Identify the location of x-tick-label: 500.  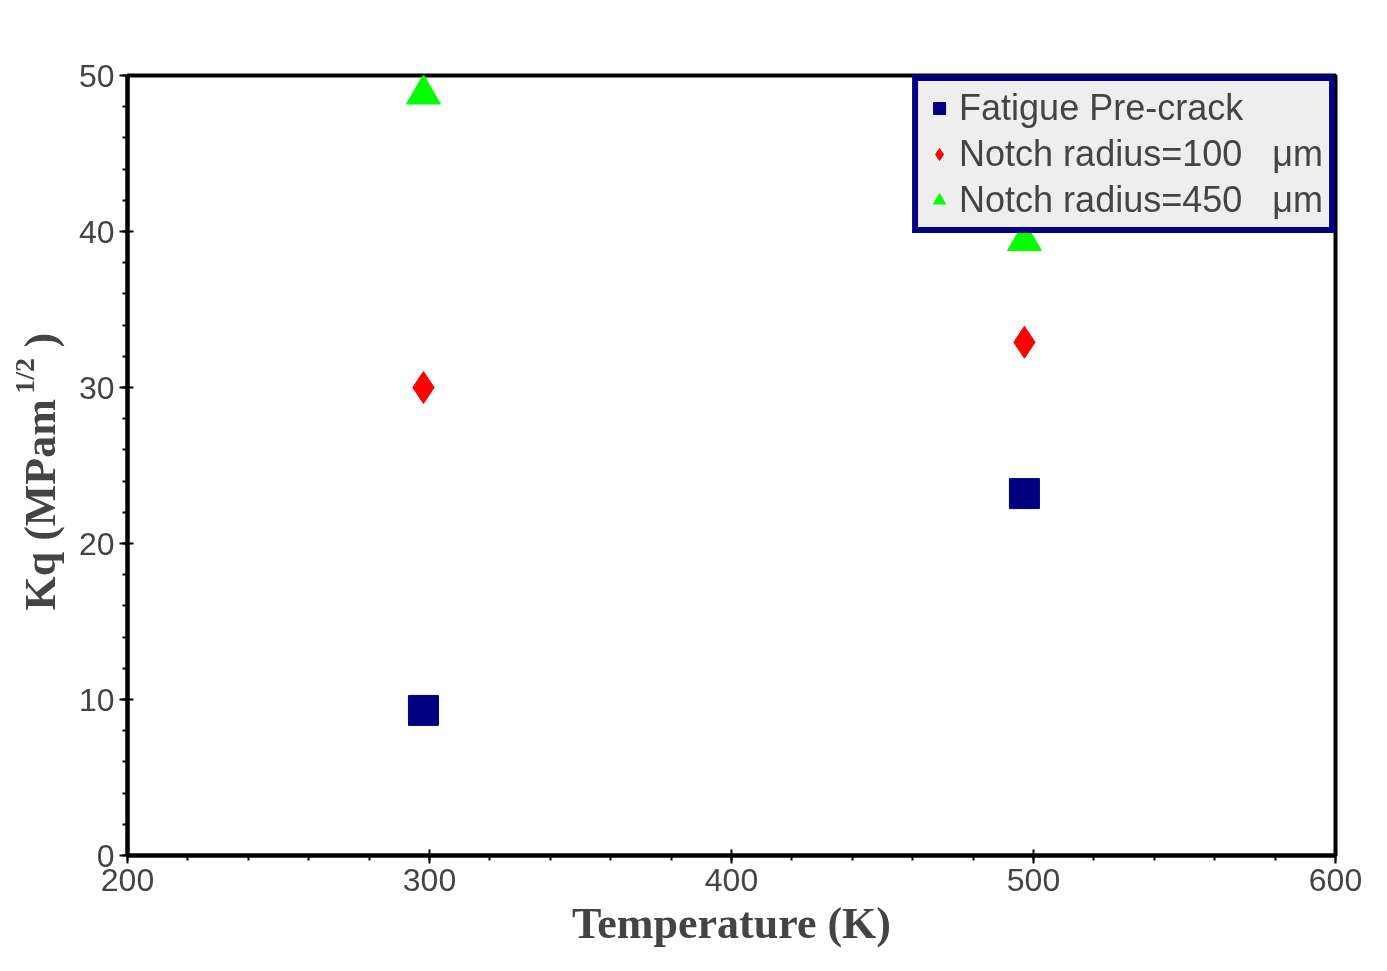
(1033, 879).